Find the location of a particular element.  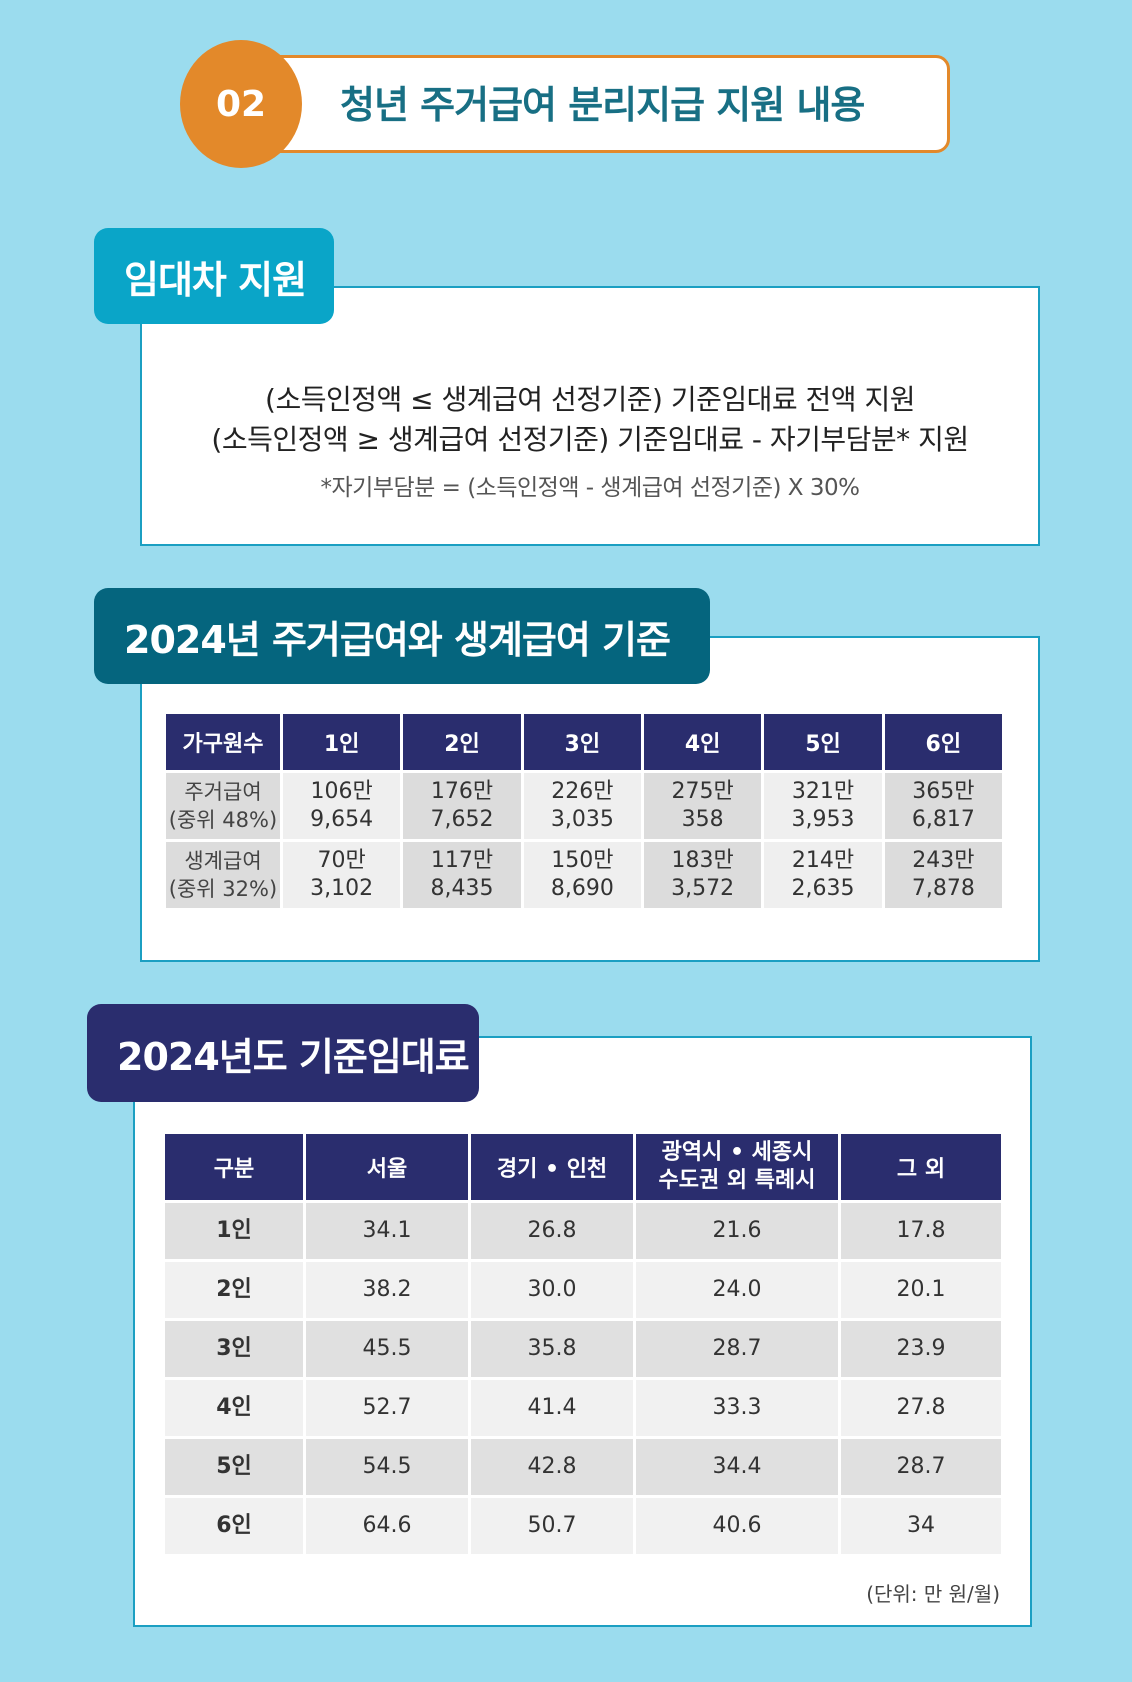

support-rule-full: (소득인정액 ≤ 생계급여 선정기준) 기준임대료 전액 지원 is located at coordinates (590, 399).